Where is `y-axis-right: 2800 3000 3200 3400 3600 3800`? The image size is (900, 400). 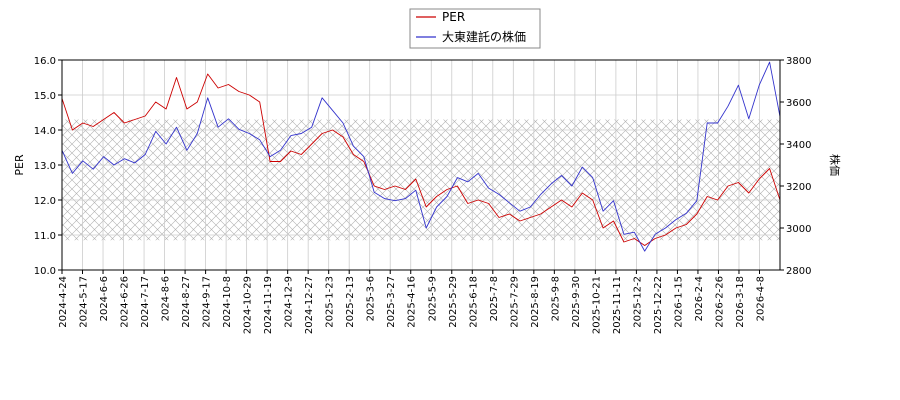 y-axis-right: 2800 3000 3200 3400 3600 3800 is located at coordinates (795, 166).